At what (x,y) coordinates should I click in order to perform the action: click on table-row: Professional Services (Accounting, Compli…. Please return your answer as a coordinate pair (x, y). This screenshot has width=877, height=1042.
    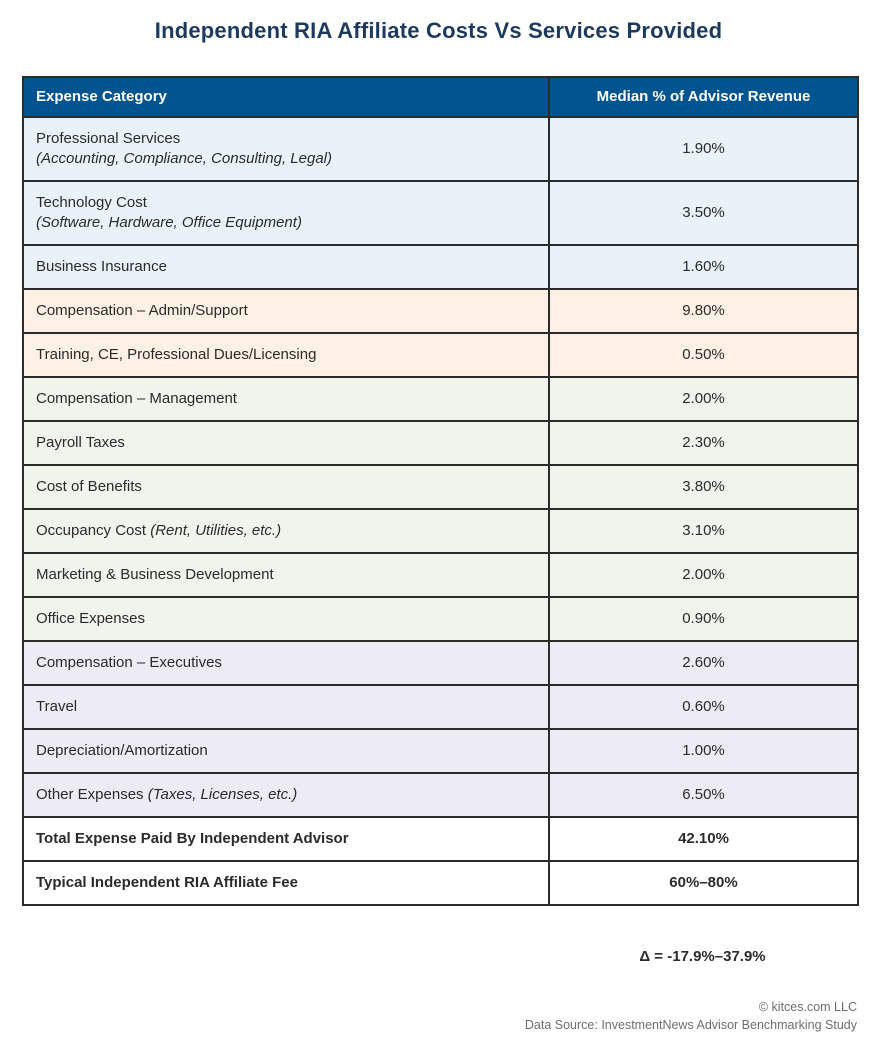
    Looking at the image, I should click on (440, 149).